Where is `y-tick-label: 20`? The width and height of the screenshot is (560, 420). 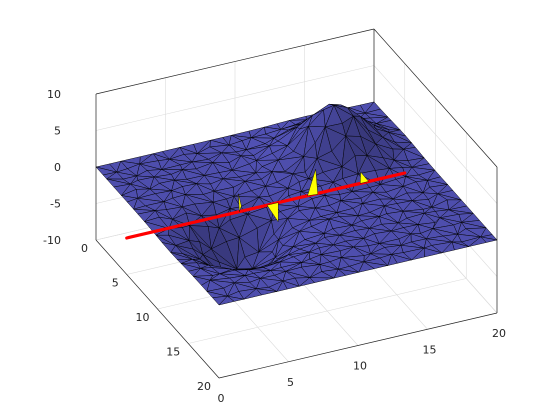 y-tick-label: 20 is located at coordinates (204, 386).